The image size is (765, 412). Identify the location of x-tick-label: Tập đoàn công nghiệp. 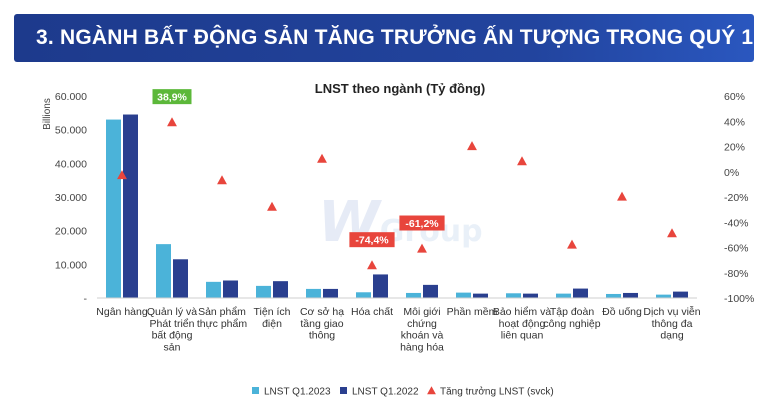
(571, 318).